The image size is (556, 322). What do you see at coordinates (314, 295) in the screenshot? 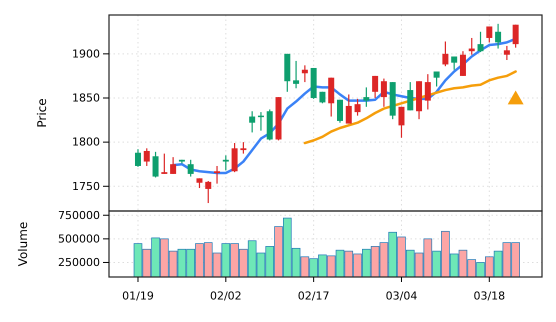
I see `x-tick-label: 02/17` at bounding box center [314, 295].